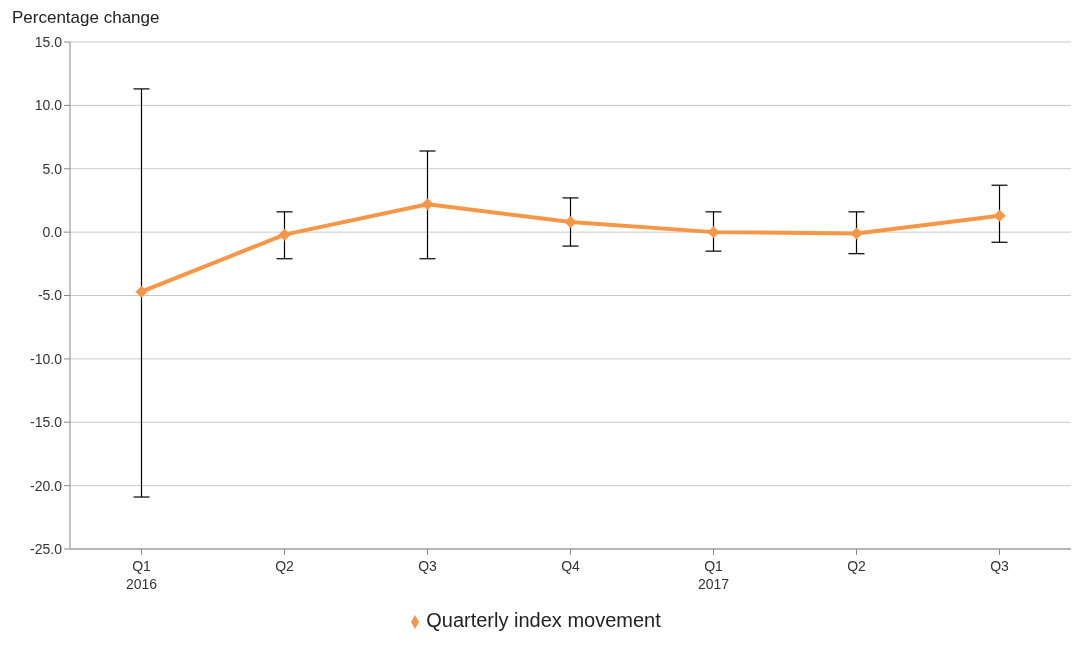 The image size is (1089, 650). Describe the element at coordinates (48, 41) in the screenshot. I see `y-tick-label: 15.0` at that location.